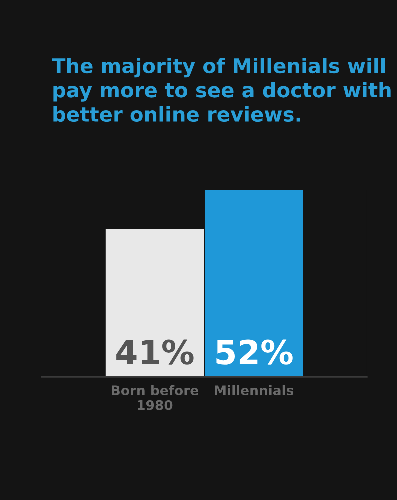 This screenshot has height=500, width=397. Describe the element at coordinates (254, 352) in the screenshot. I see `data-label: 52%` at that location.